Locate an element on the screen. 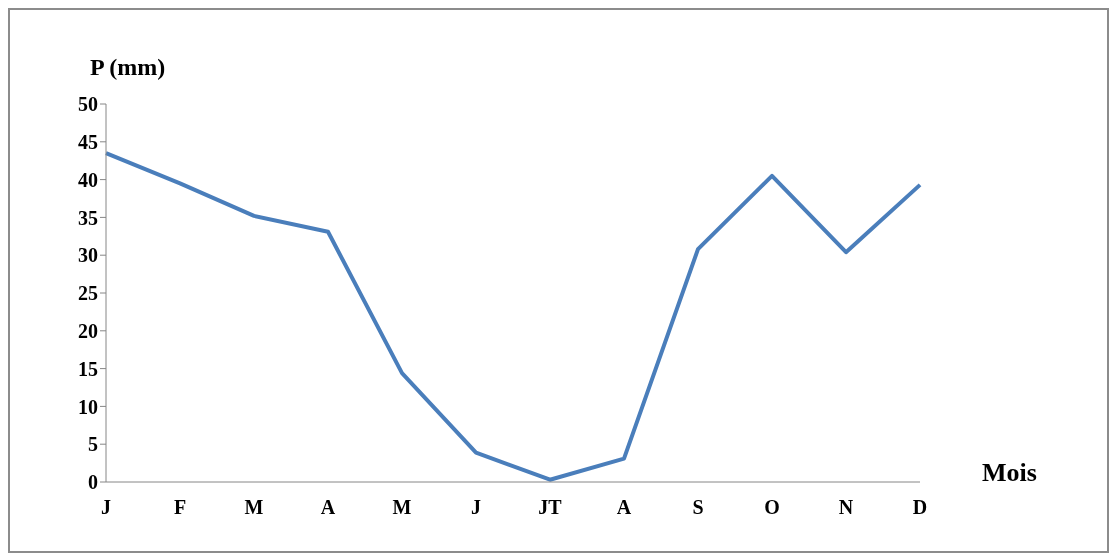  y-tick-label: 50 is located at coordinates (88, 104).